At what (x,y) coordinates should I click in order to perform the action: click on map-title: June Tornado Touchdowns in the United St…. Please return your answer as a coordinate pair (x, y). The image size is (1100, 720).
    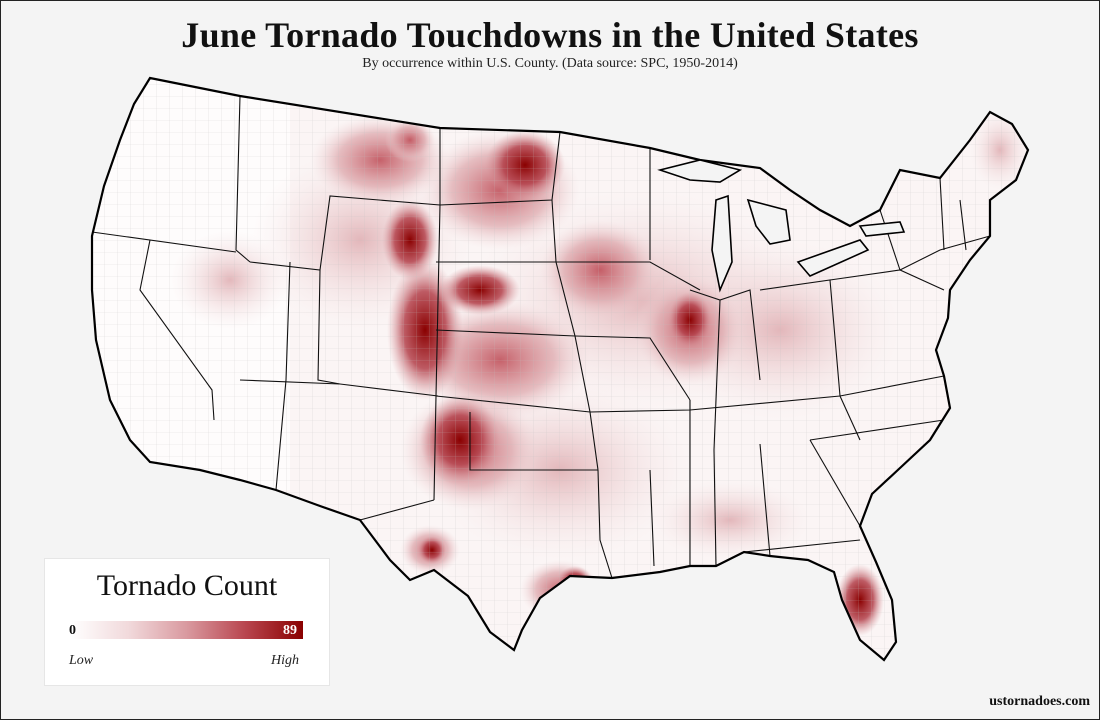
    Looking at the image, I should click on (550, 35).